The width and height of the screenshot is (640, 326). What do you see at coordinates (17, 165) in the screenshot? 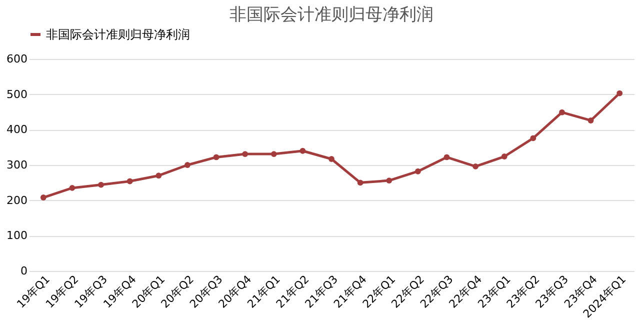
I see `y-tick-label: 300` at bounding box center [17, 165].